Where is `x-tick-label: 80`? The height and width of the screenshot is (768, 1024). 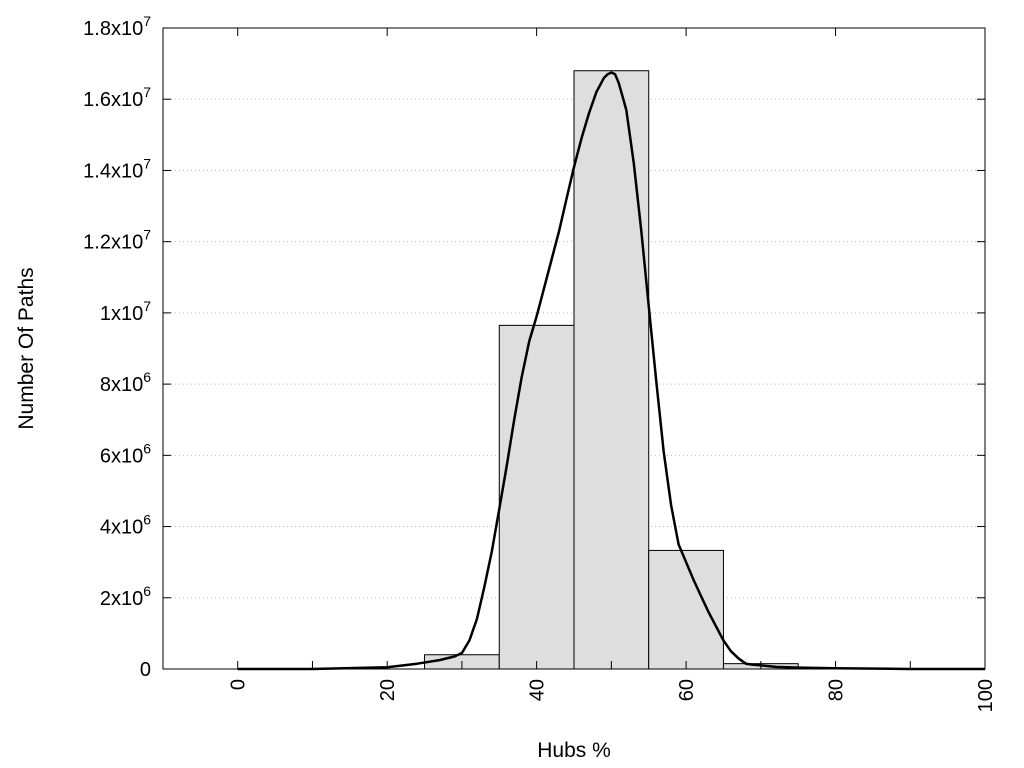 x-tick-label: 80 is located at coordinates (837, 690).